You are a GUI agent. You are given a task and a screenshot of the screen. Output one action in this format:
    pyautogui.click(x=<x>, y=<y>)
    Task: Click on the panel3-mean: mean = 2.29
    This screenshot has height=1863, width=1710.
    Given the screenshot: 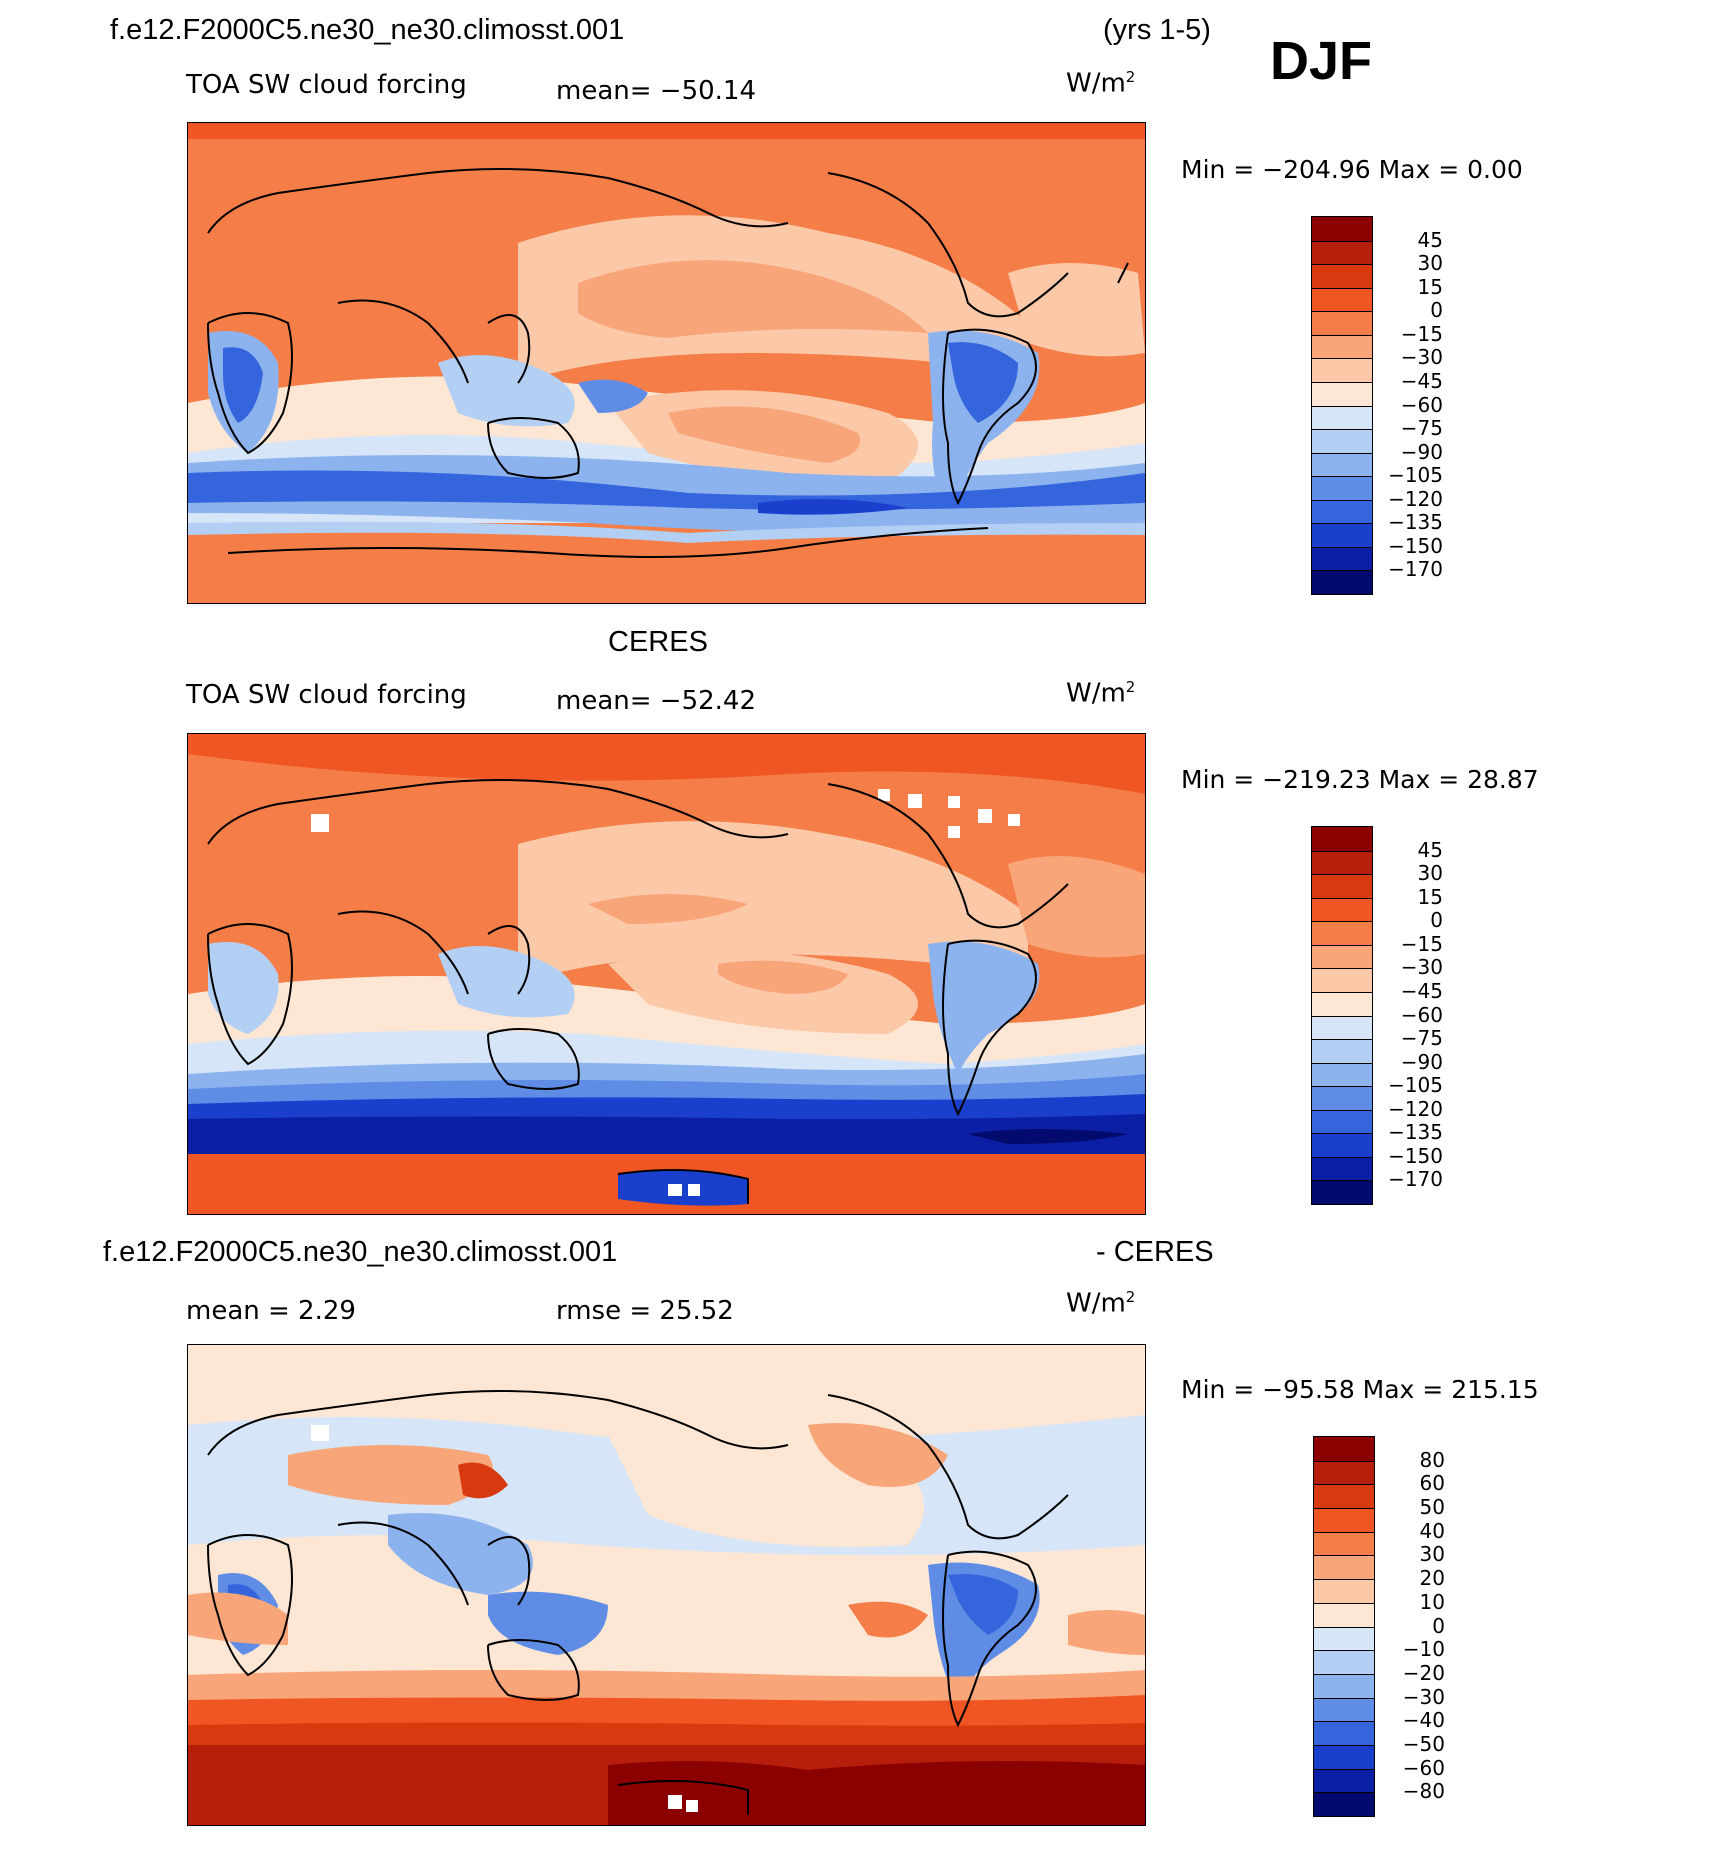 What is the action you would take?
    pyautogui.click(x=271, y=1311)
    